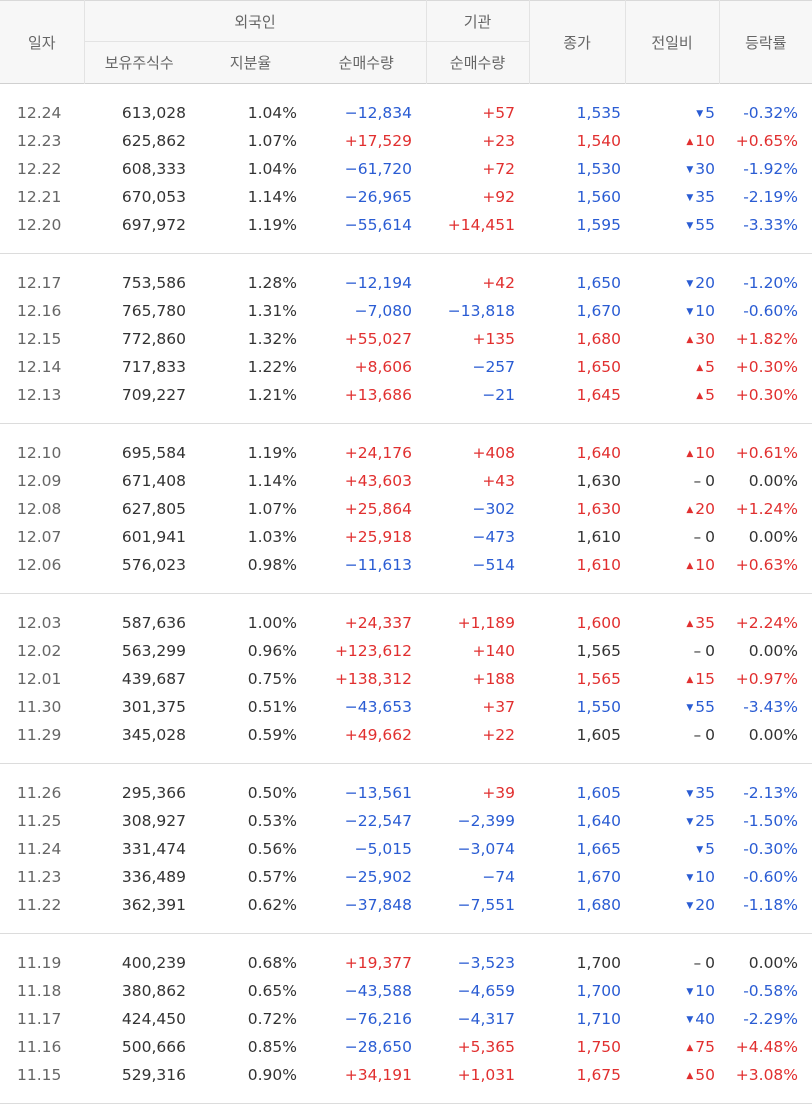 The image size is (812, 1108). Describe the element at coordinates (767, 141) in the screenshot. I see `cell-rate: +0.65%` at that location.